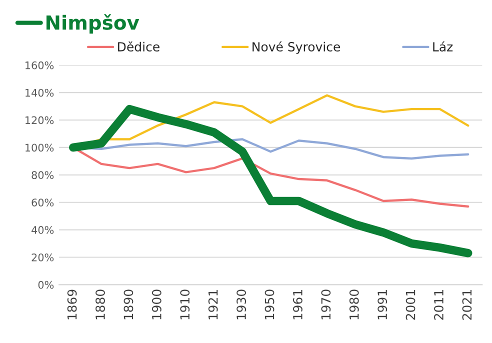  What do you see at coordinates (185, 305) in the screenshot?
I see `x-tick-label: 1910` at bounding box center [185, 305].